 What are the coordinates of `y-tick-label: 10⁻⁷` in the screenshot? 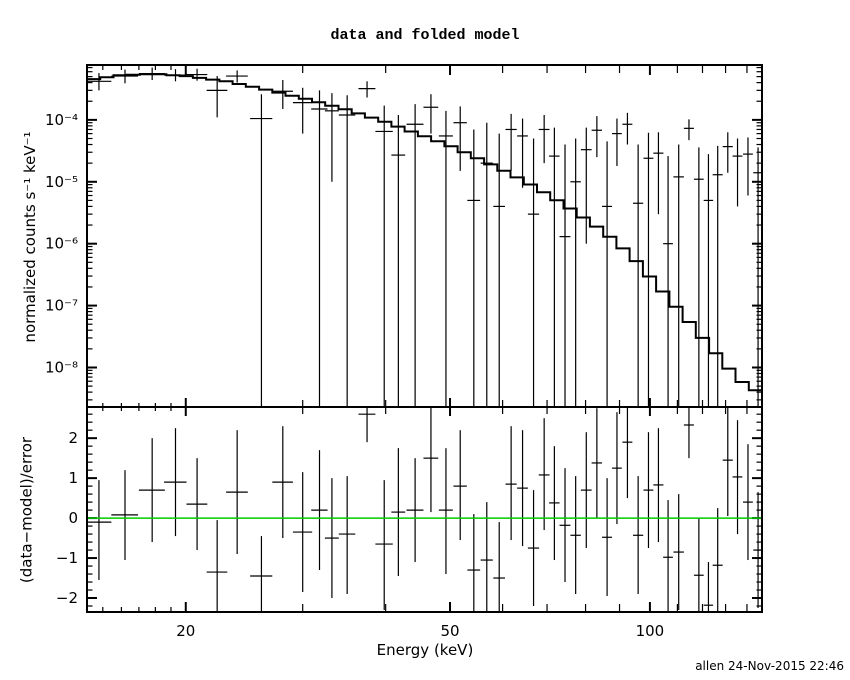 It's located at (61, 306).